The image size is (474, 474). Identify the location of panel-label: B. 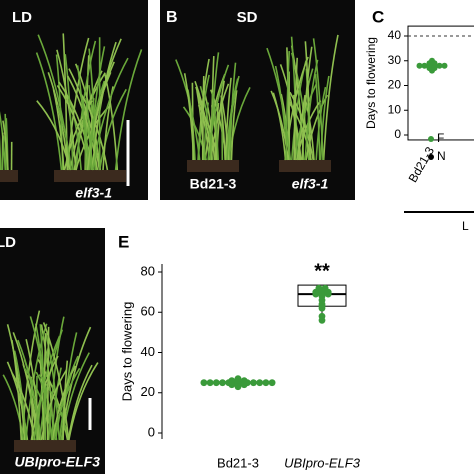
(172, 17).